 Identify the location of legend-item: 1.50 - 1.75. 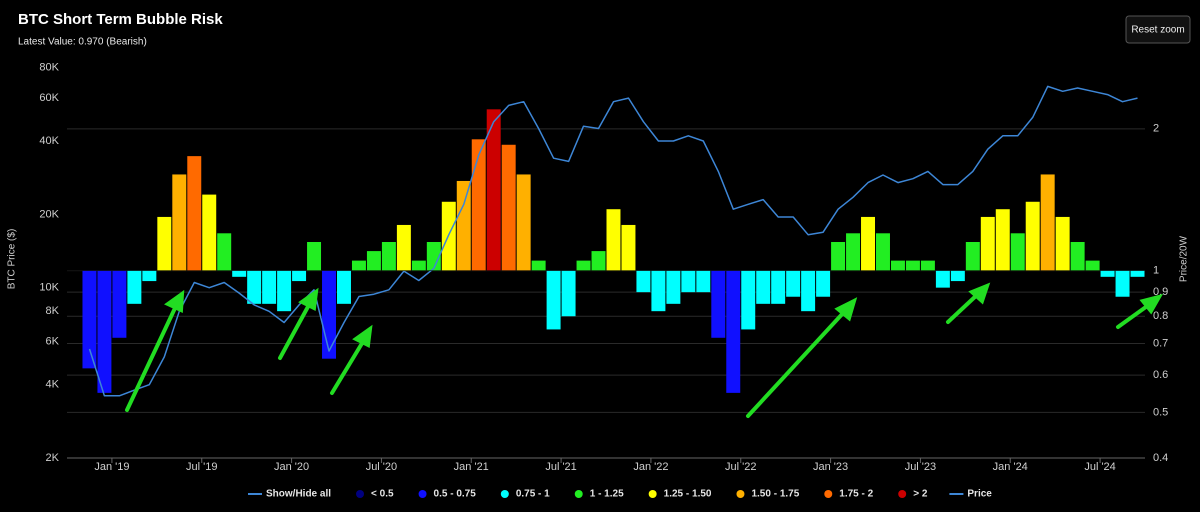
(768, 494).